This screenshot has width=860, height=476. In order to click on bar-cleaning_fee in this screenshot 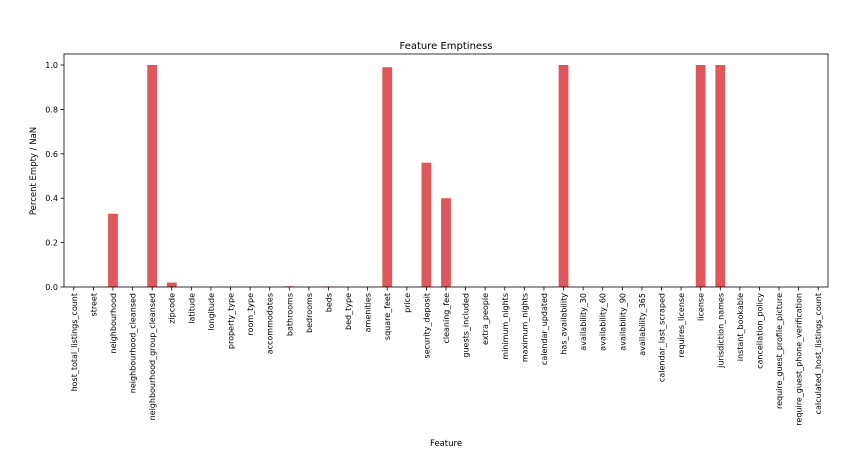, I will do `click(446, 242)`.